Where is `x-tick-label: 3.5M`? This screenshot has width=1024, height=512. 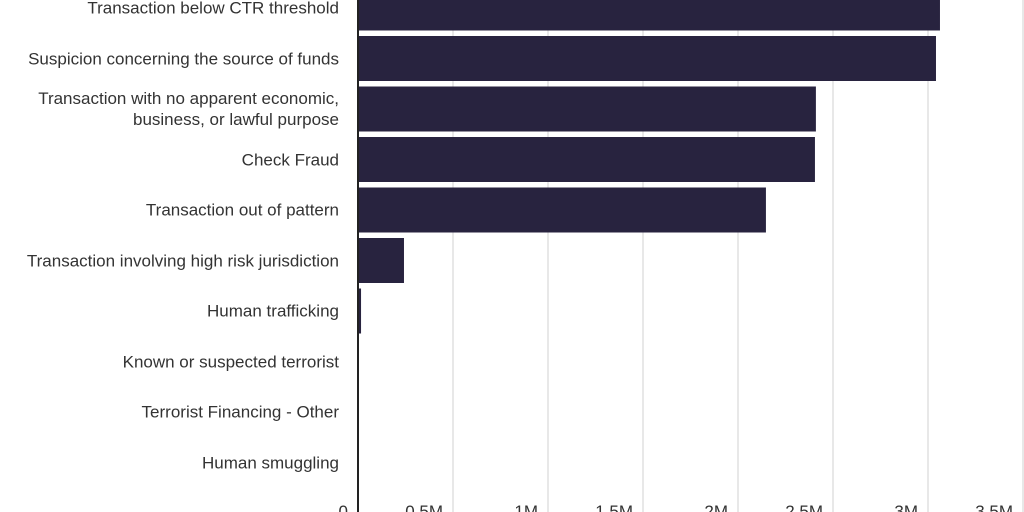
x-tick-label: 3.5M is located at coordinates (994, 507).